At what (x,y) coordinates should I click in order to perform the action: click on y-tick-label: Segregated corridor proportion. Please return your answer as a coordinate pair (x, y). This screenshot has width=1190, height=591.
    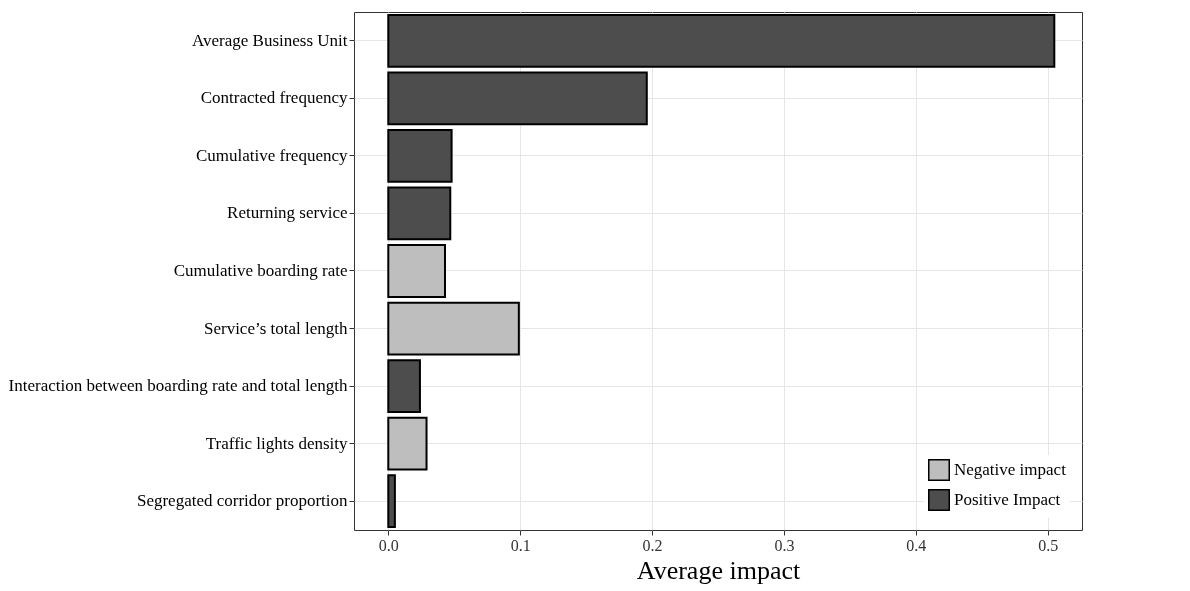
    Looking at the image, I should click on (242, 501).